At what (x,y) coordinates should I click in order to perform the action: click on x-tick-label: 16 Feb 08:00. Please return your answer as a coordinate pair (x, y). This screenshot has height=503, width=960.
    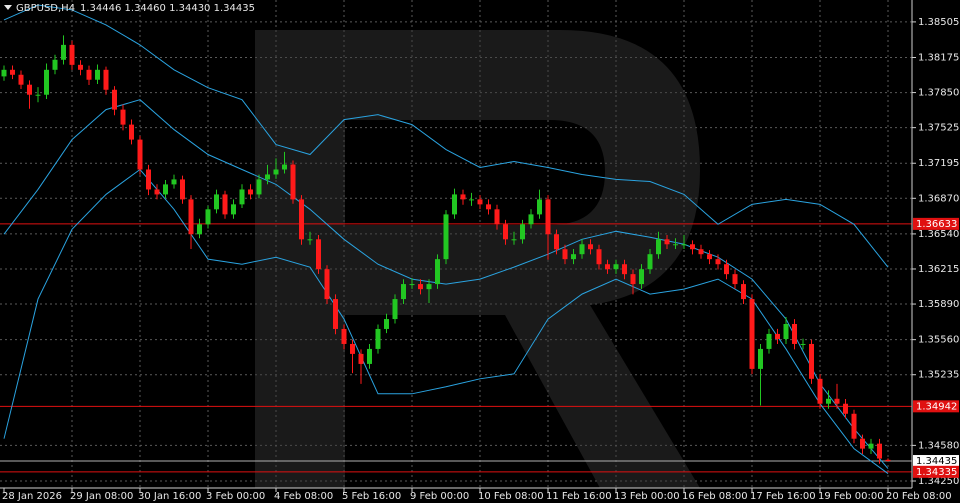
    Looking at the image, I should click on (715, 496).